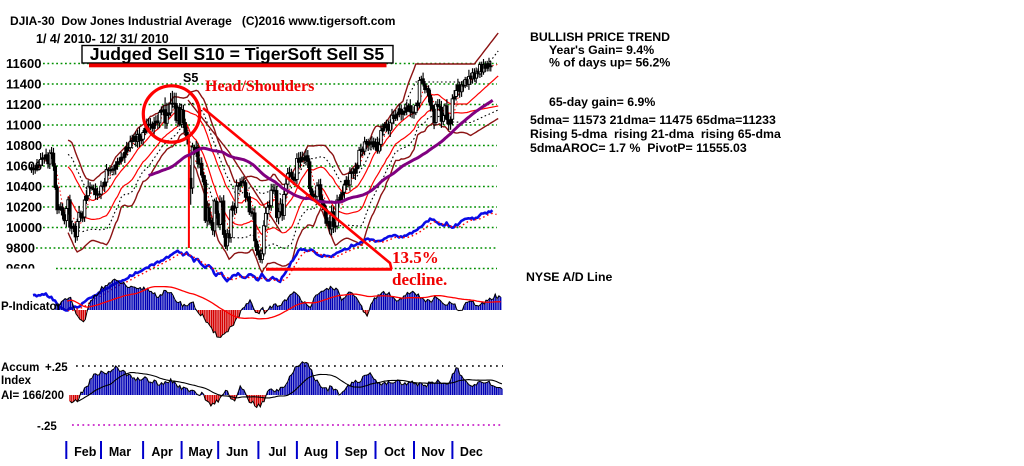 Image resolution: width=1024 pixels, height=466 pixels. What do you see at coordinates (120, 452) in the screenshot?
I see `svg-text: Mar` at bounding box center [120, 452].